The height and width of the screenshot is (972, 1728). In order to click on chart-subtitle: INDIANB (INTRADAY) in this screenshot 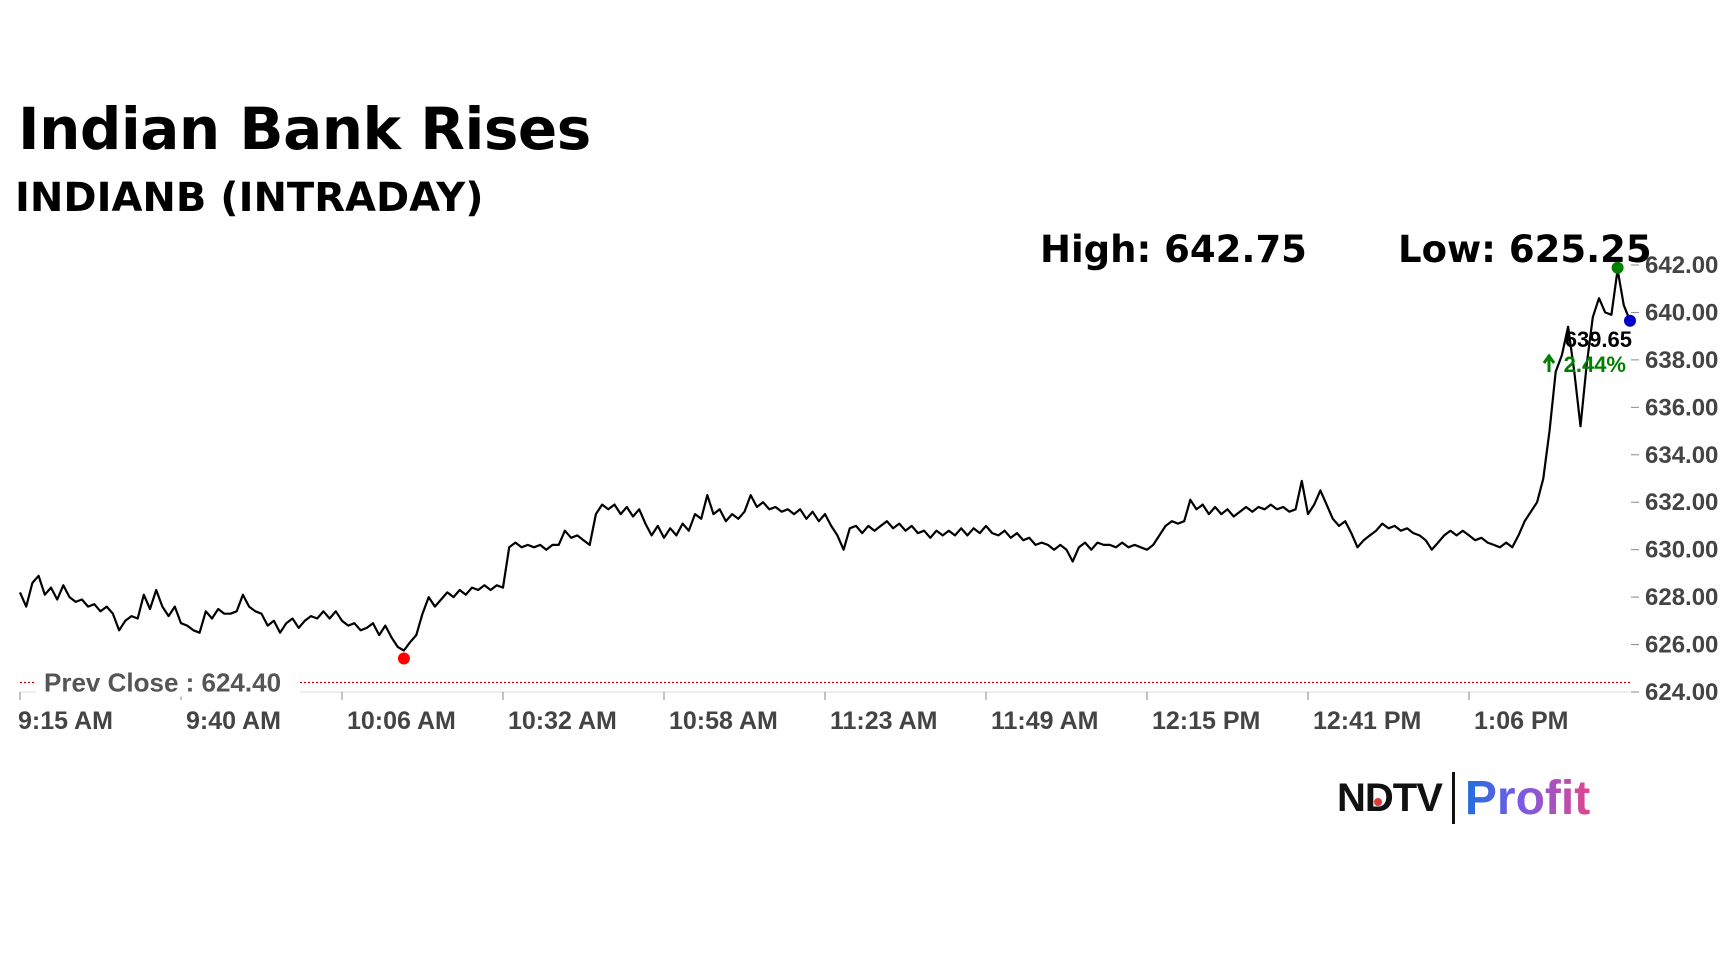, I will do `click(249, 198)`.